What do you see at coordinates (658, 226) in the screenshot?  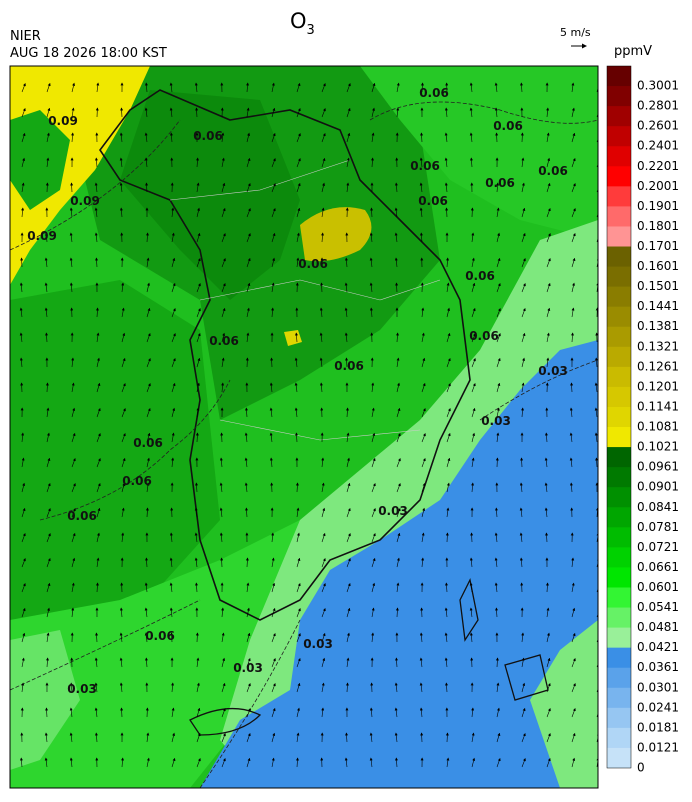 I see `legend-label: 0.1801` at bounding box center [658, 226].